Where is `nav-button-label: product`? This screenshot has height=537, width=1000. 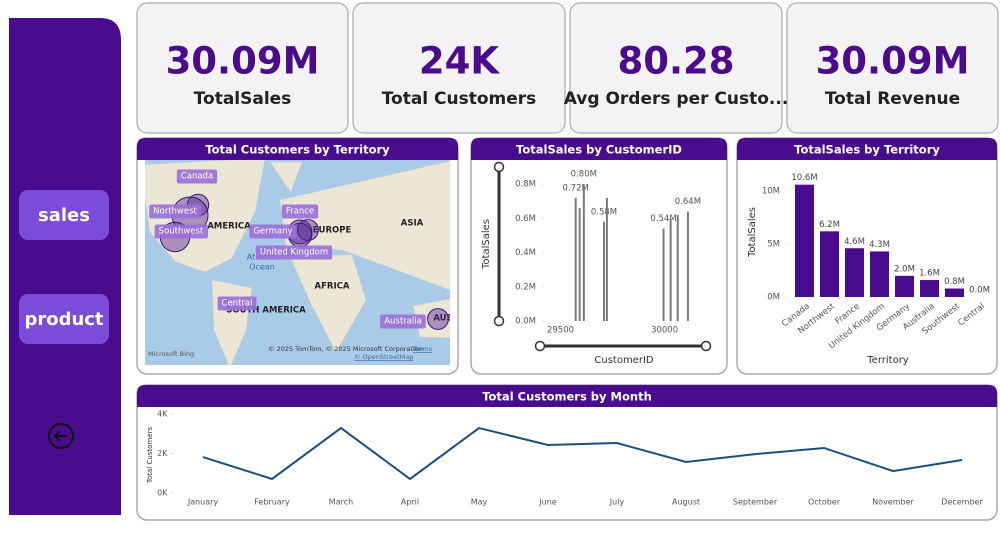
nav-button-label: product is located at coordinates (63, 319).